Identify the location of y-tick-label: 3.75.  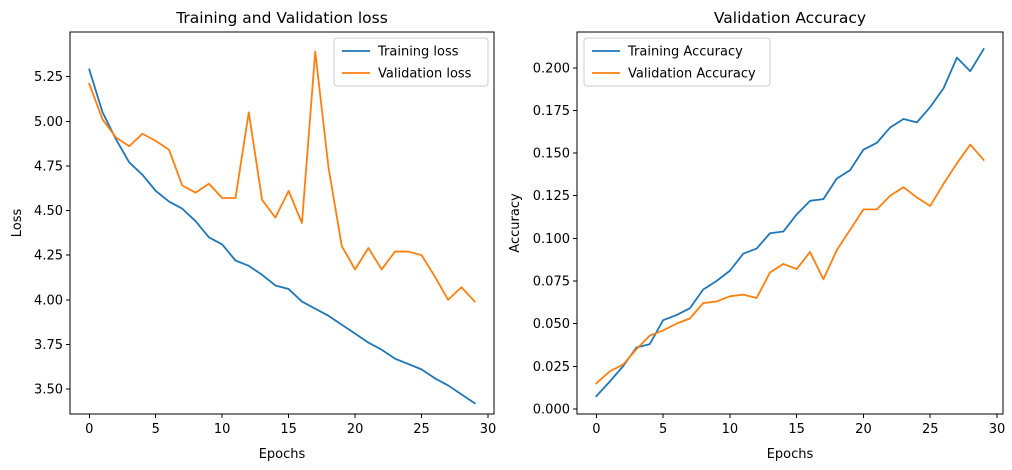
(48, 345).